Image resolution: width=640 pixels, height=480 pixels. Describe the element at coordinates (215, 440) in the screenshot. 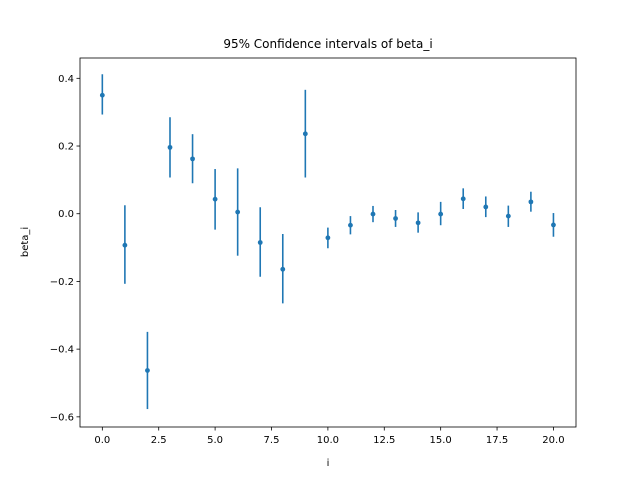

I see `x-tick-label: 5.0` at that location.